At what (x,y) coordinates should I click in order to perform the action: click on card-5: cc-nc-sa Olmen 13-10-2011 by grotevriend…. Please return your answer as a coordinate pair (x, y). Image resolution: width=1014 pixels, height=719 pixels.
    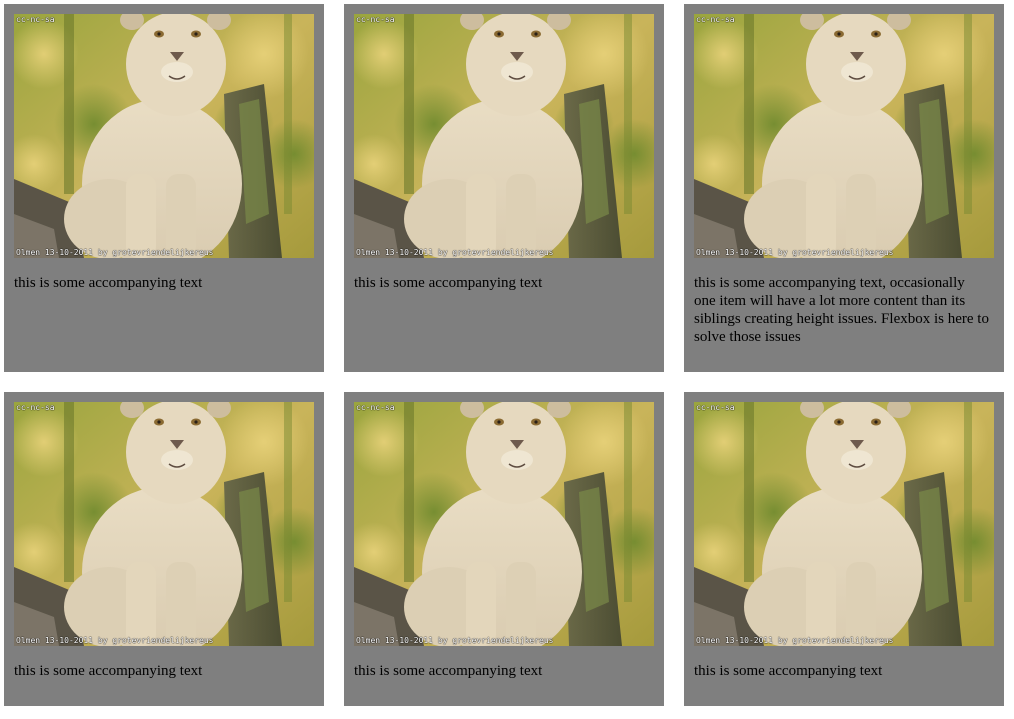
    Looking at the image, I should click on (504, 549).